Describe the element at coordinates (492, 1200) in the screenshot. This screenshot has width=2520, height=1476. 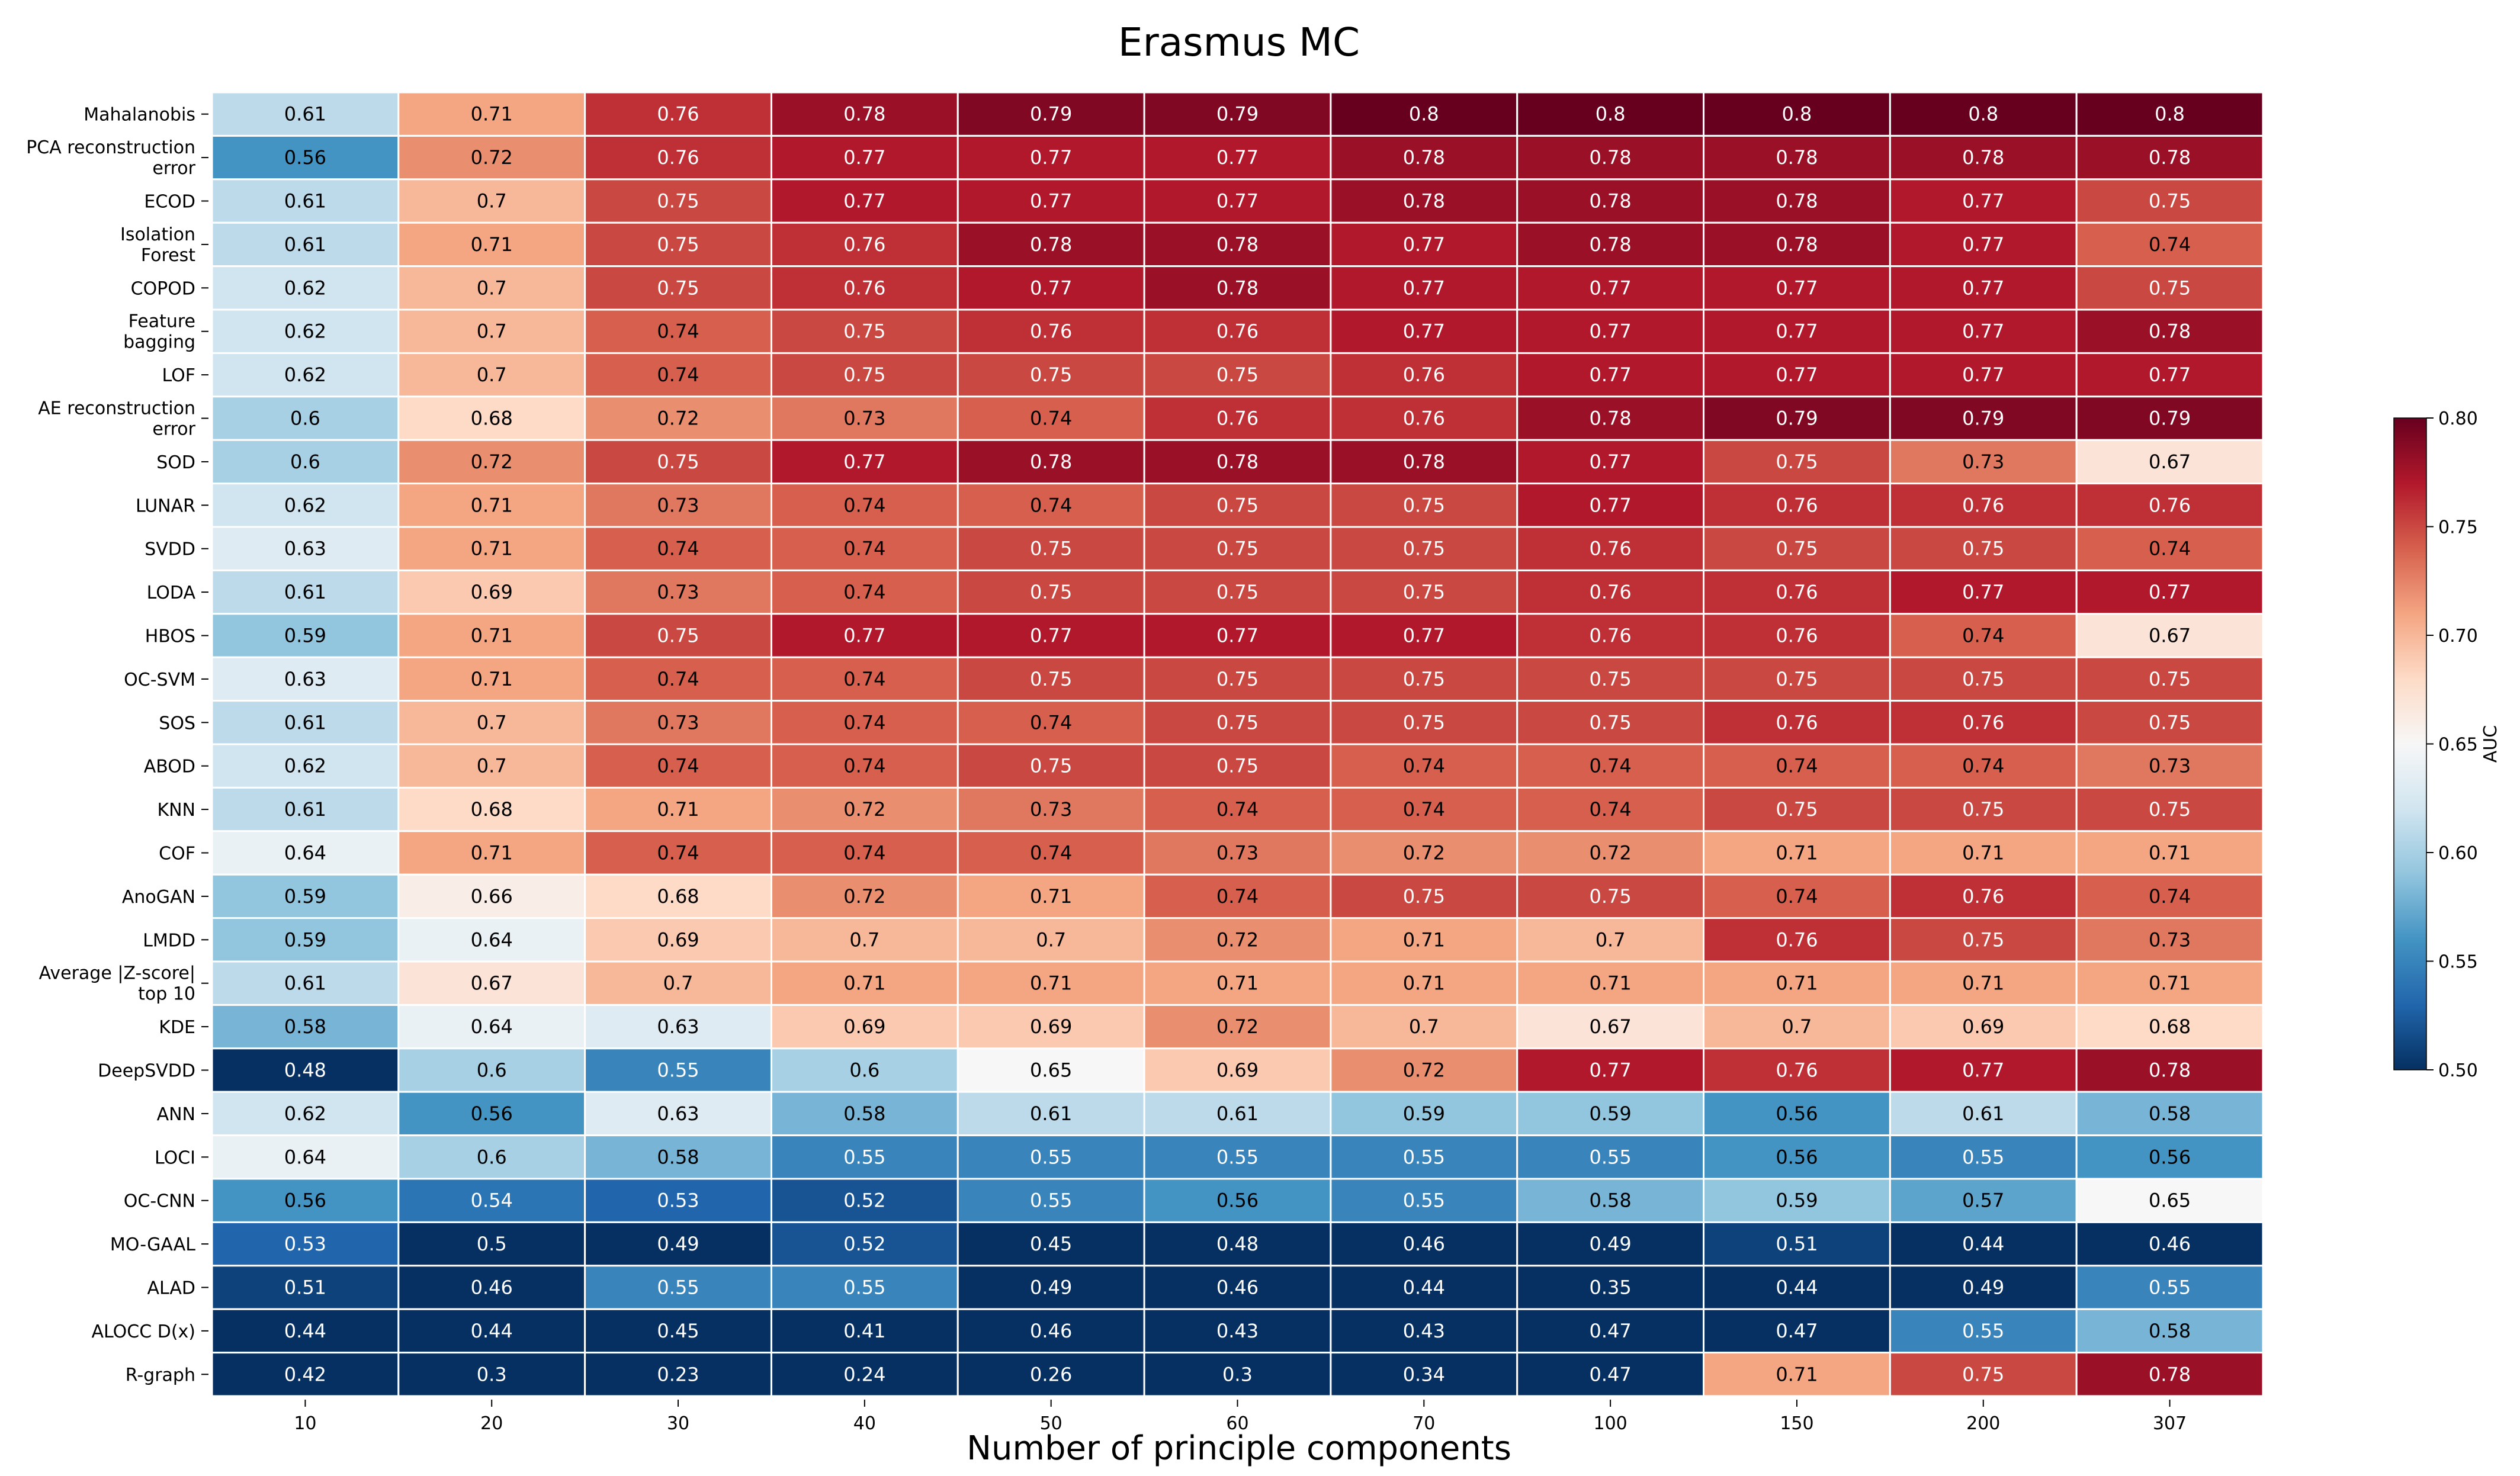
I see `cell-value-label: 0.54` at that location.